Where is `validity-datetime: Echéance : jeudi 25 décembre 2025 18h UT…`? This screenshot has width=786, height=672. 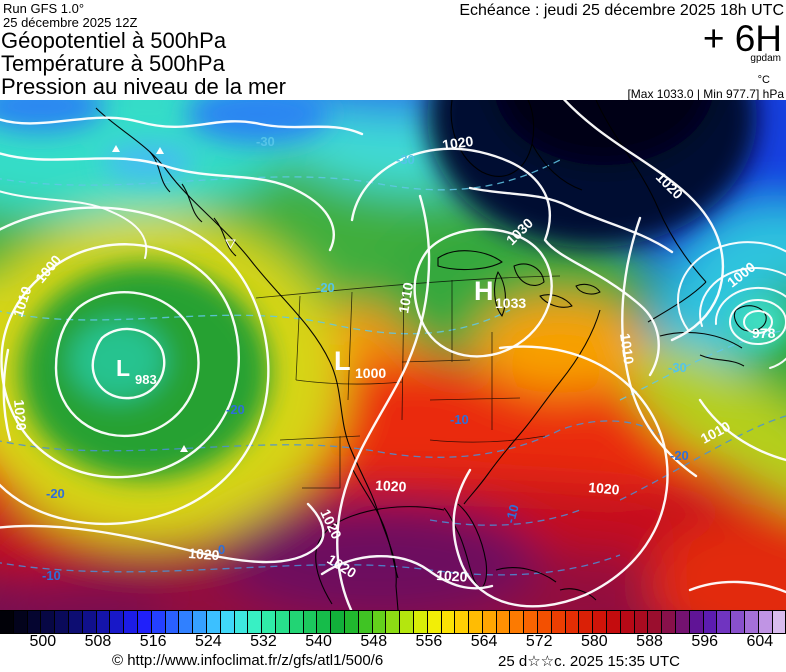 validity-datetime: Echéance : jeudi 25 décembre 2025 18h UT… is located at coordinates (621, 10).